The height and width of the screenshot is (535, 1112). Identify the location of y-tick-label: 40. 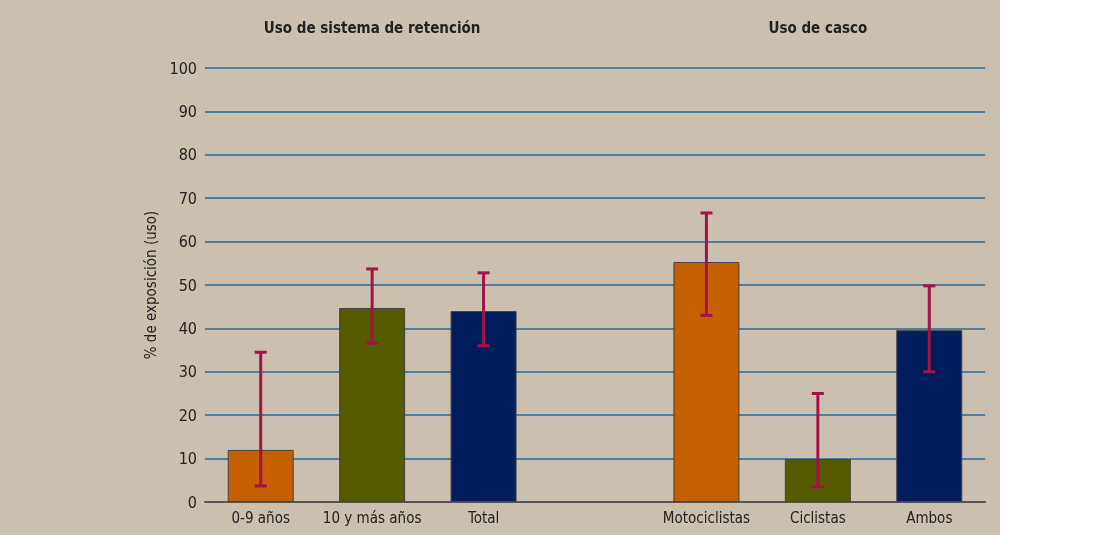
(187, 328).